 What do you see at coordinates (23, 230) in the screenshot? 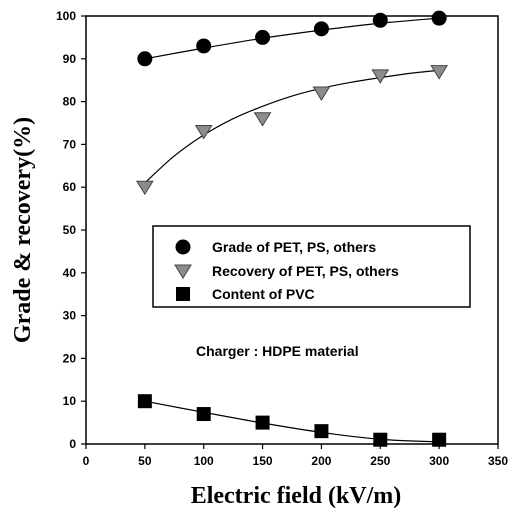
I see `y-axis-title: Grade & recovery(%)` at bounding box center [23, 230].